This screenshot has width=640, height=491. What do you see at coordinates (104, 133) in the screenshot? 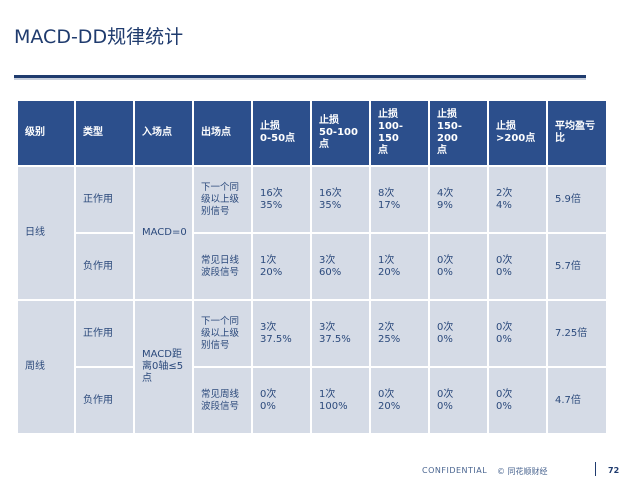
I see `header-type: 类型` at bounding box center [104, 133].